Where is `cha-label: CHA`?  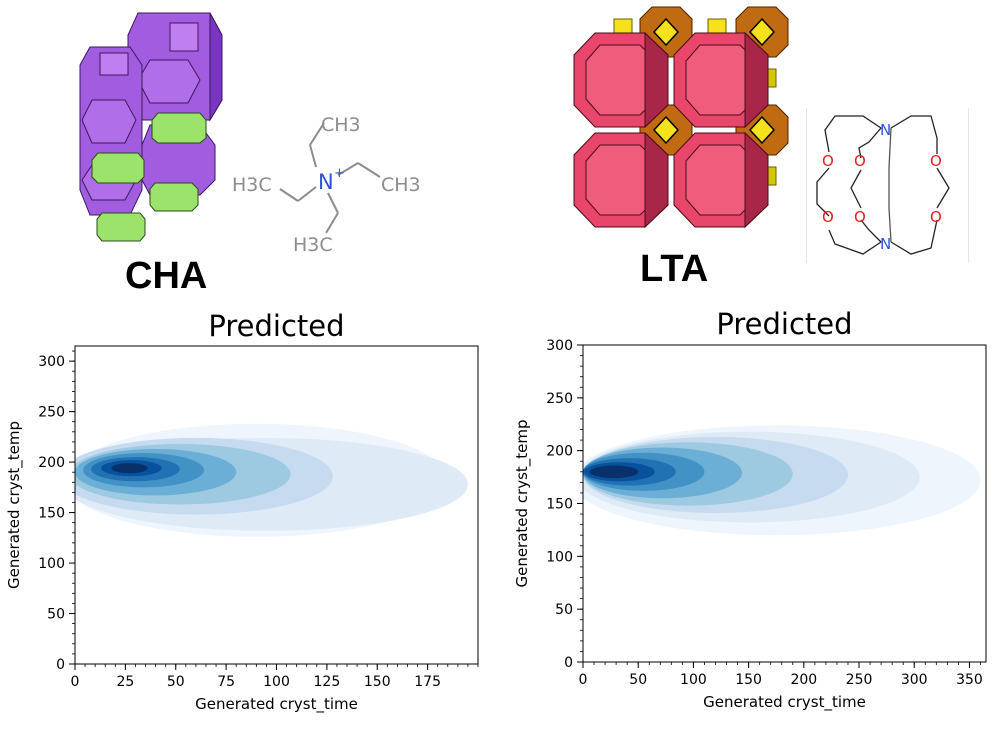
cha-label: CHA is located at coordinates (166, 276).